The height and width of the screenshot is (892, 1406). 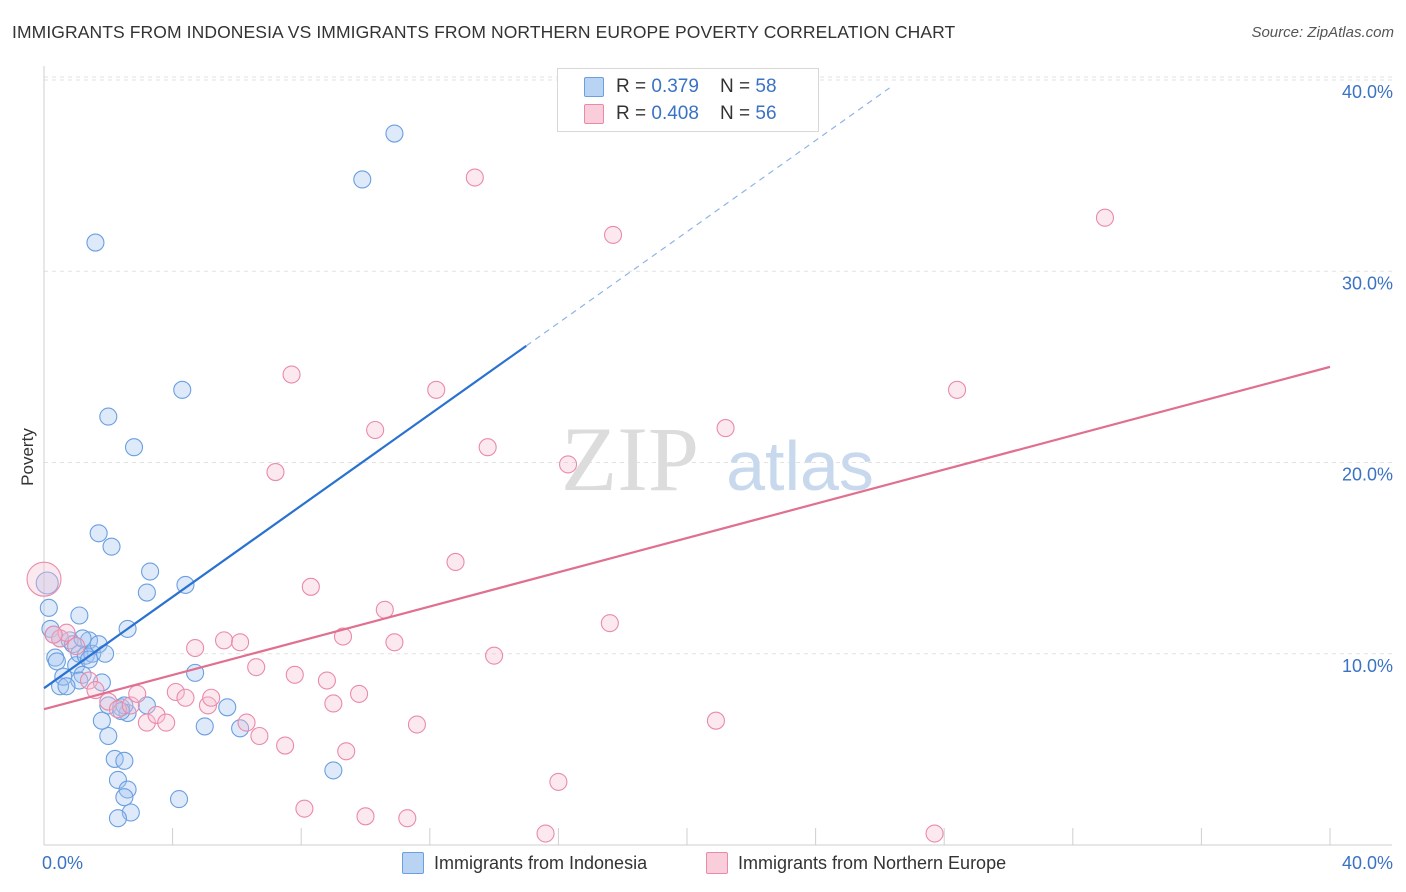 I want to click on r-value: 0.379, so click(x=675, y=86).